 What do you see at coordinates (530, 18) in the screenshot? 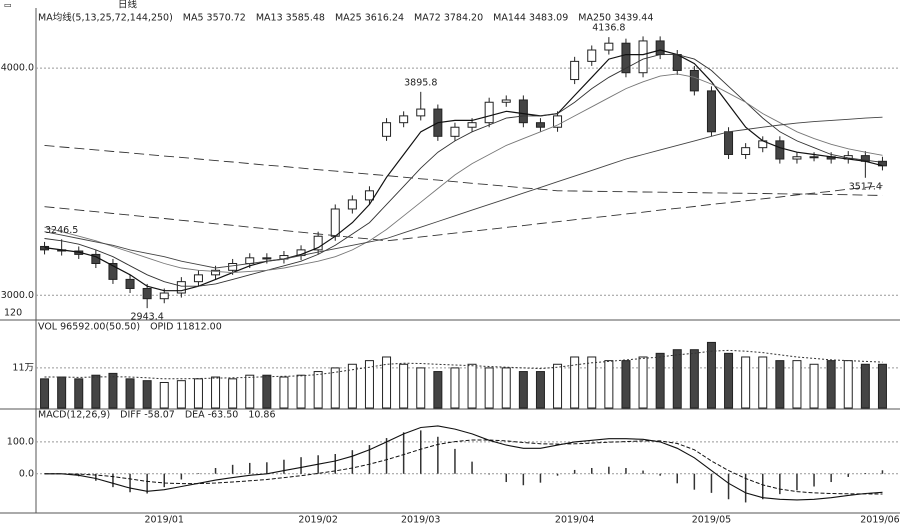
I see `indicator-header: MA144 3483.09` at bounding box center [530, 18].